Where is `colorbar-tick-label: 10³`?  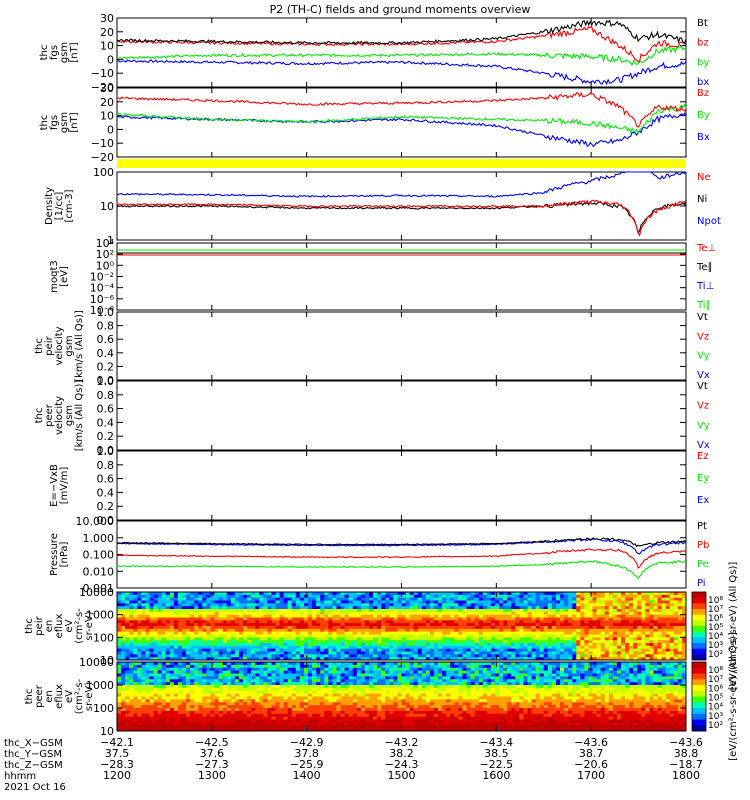
colorbar-tick-label: 10³ is located at coordinates (715, 646).